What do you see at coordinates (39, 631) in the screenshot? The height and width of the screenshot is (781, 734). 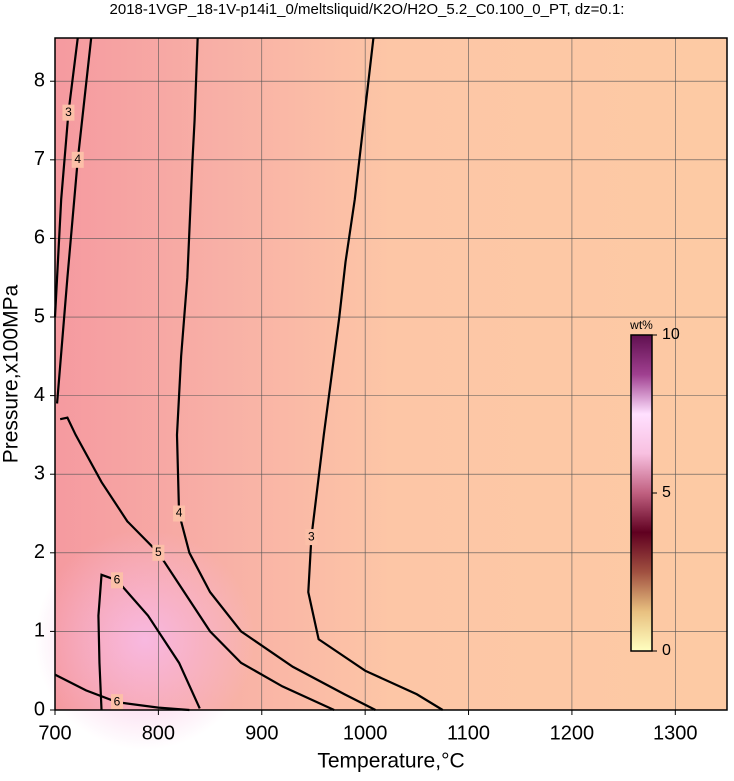 I see `y-tick-label: 1` at bounding box center [39, 631].